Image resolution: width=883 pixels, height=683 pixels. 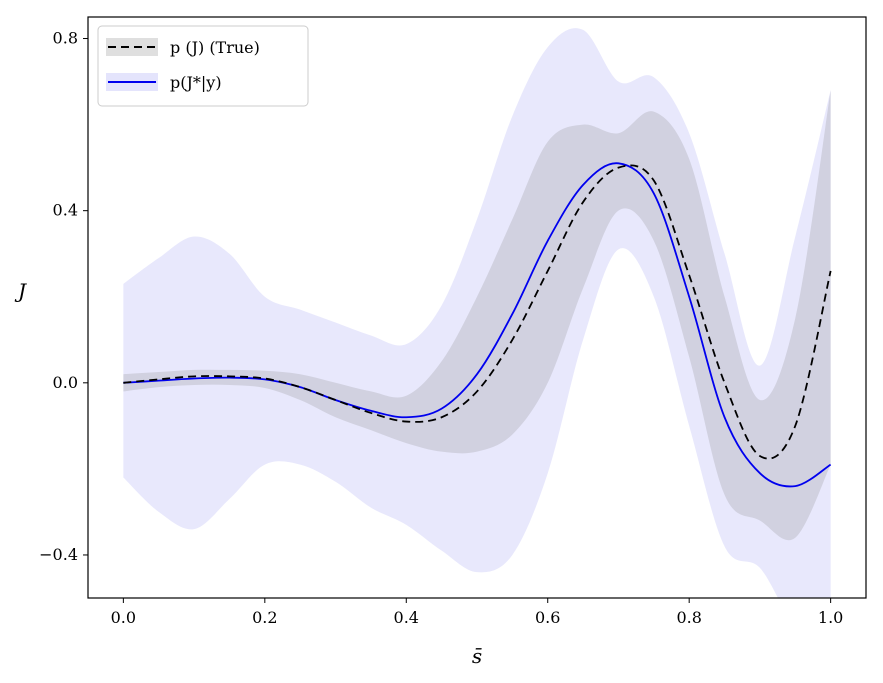 I want to click on x-axis: 0.0 0.2 0.4 0.6 0.8 1.0, so click(x=477, y=612).